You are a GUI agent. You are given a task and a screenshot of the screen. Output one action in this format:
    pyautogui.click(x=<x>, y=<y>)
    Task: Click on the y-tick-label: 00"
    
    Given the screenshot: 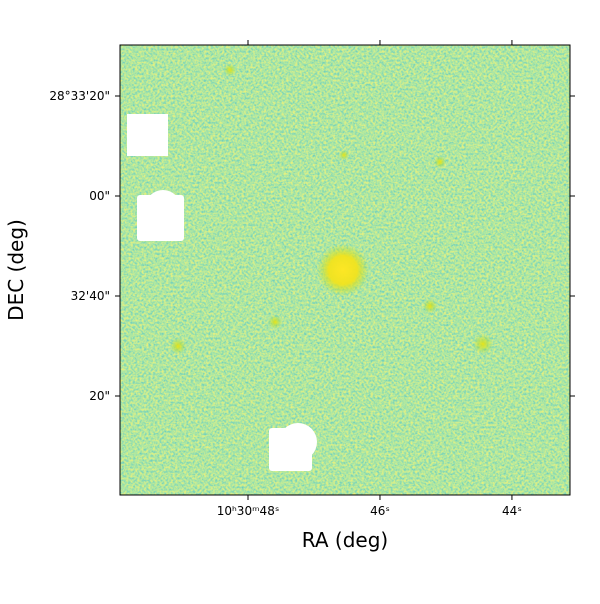 What is the action you would take?
    pyautogui.click(x=99, y=196)
    